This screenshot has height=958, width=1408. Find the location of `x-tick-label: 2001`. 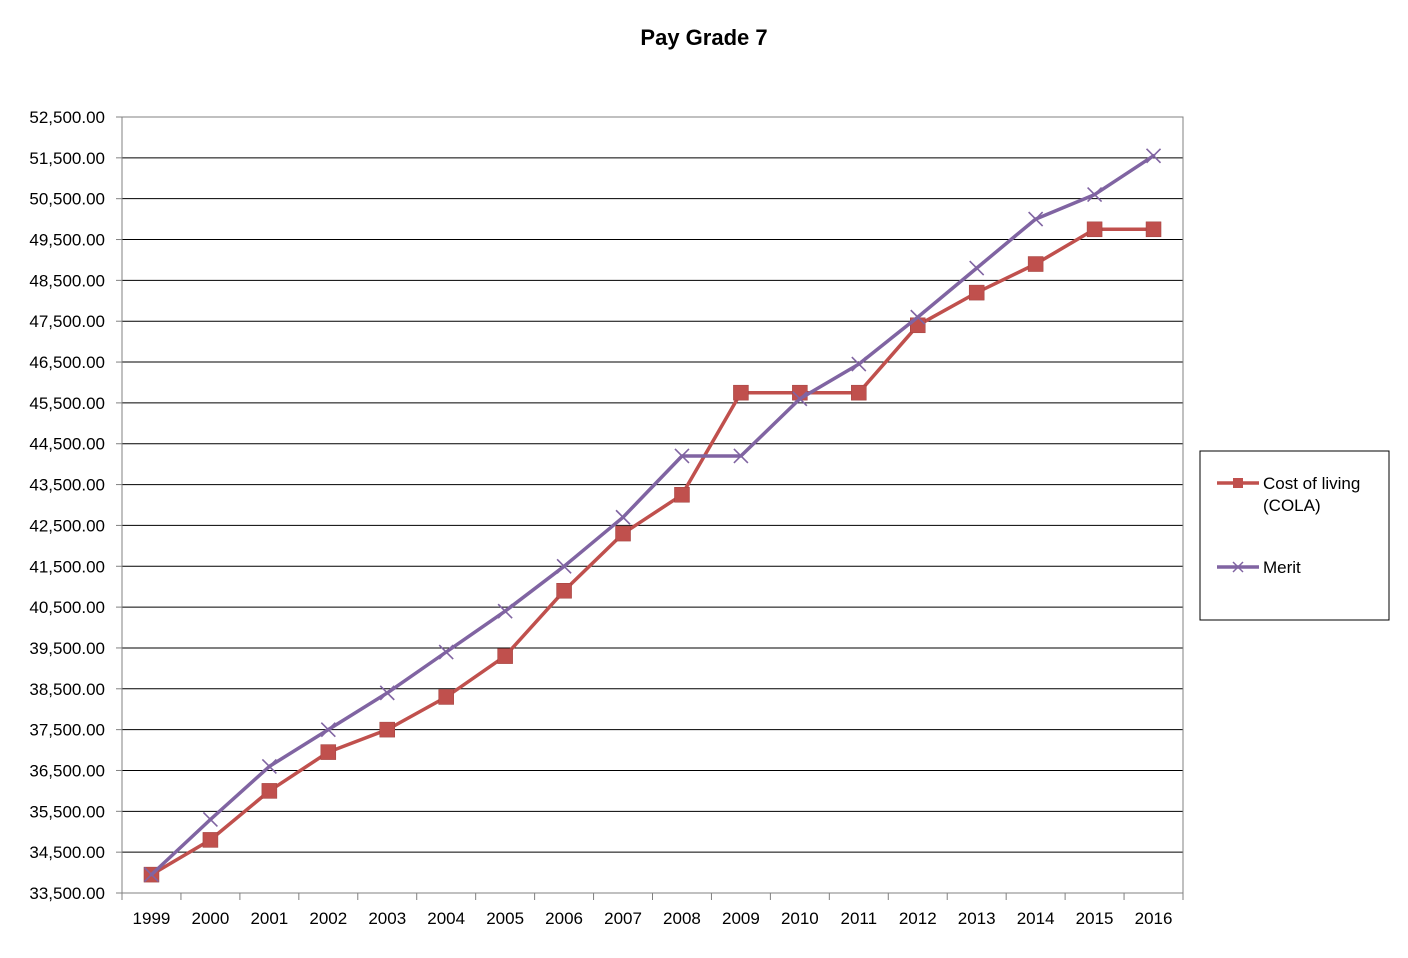

x-tick-label: 2001 is located at coordinates (269, 918).